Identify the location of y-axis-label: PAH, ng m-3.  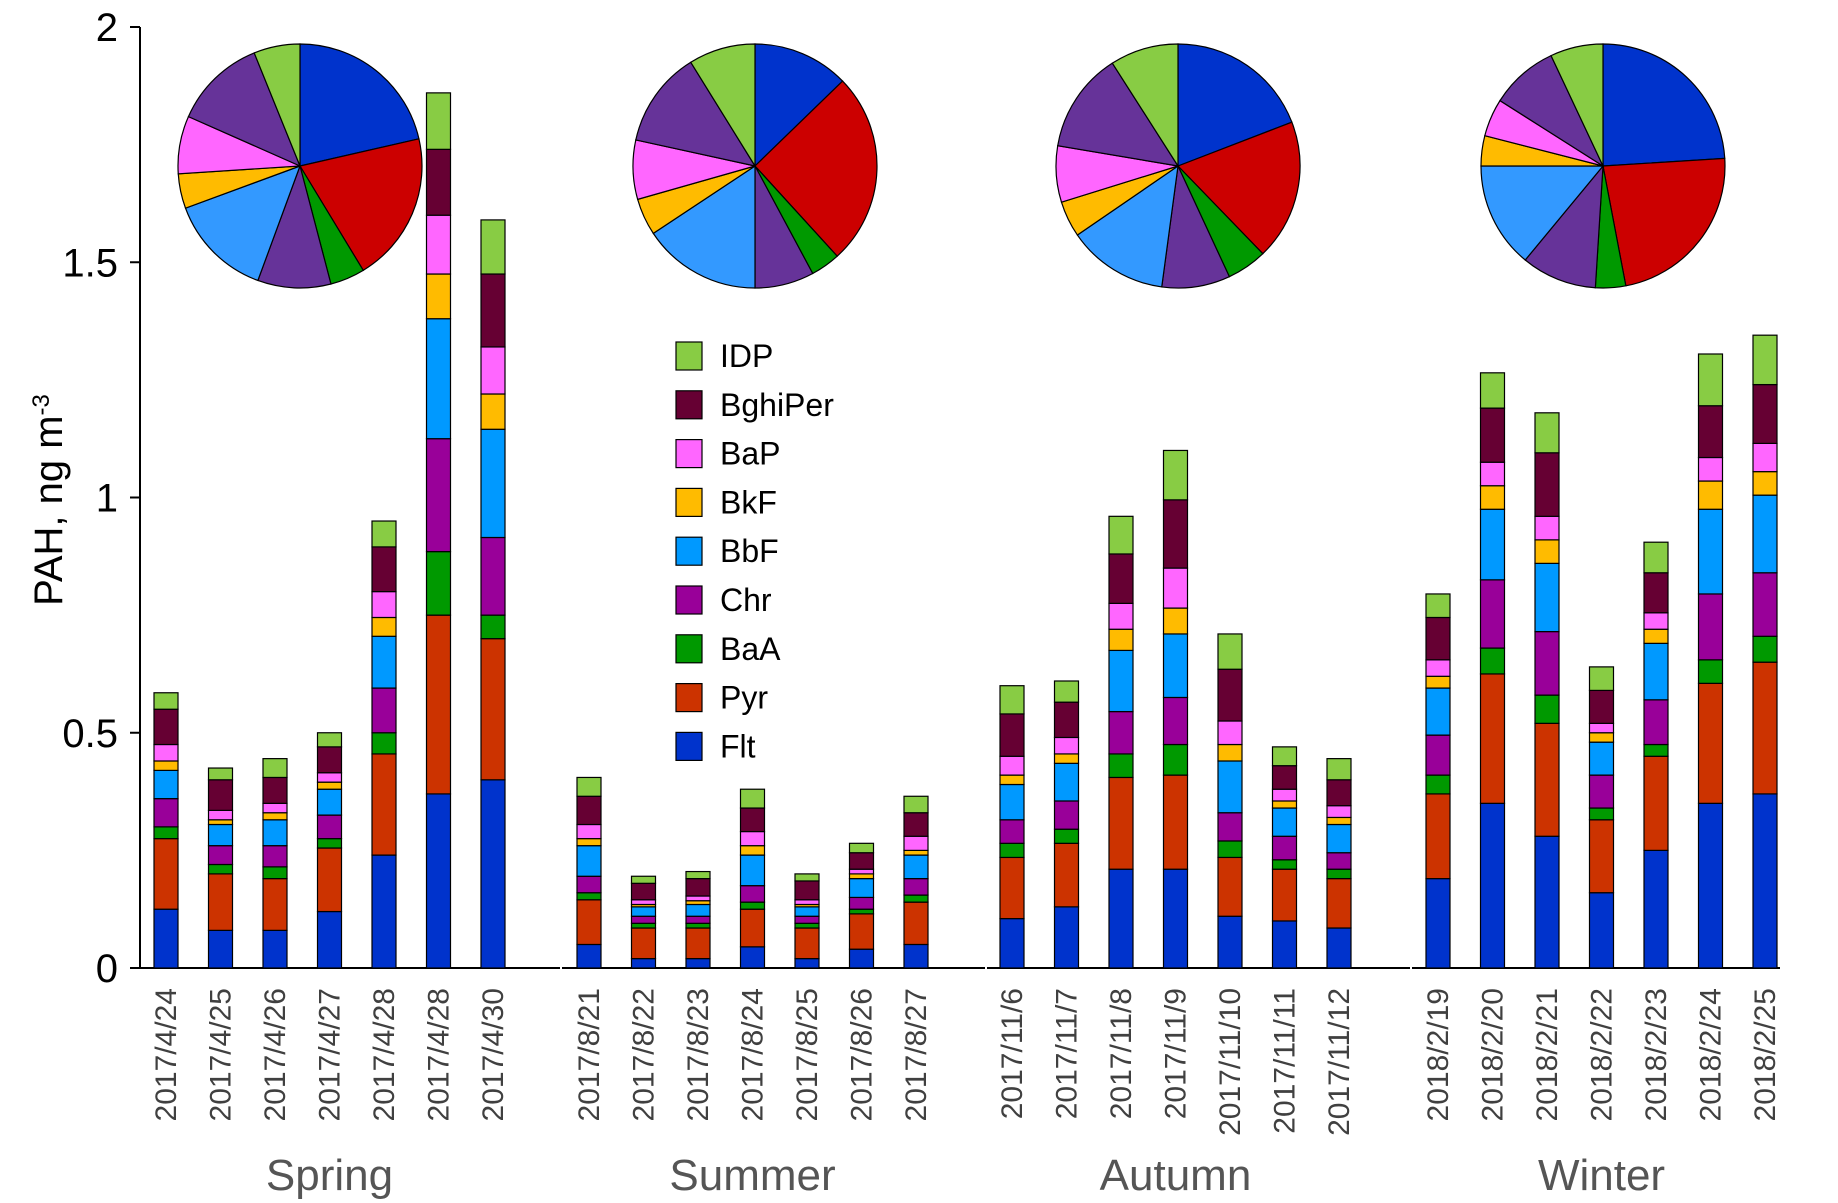
(49, 500).